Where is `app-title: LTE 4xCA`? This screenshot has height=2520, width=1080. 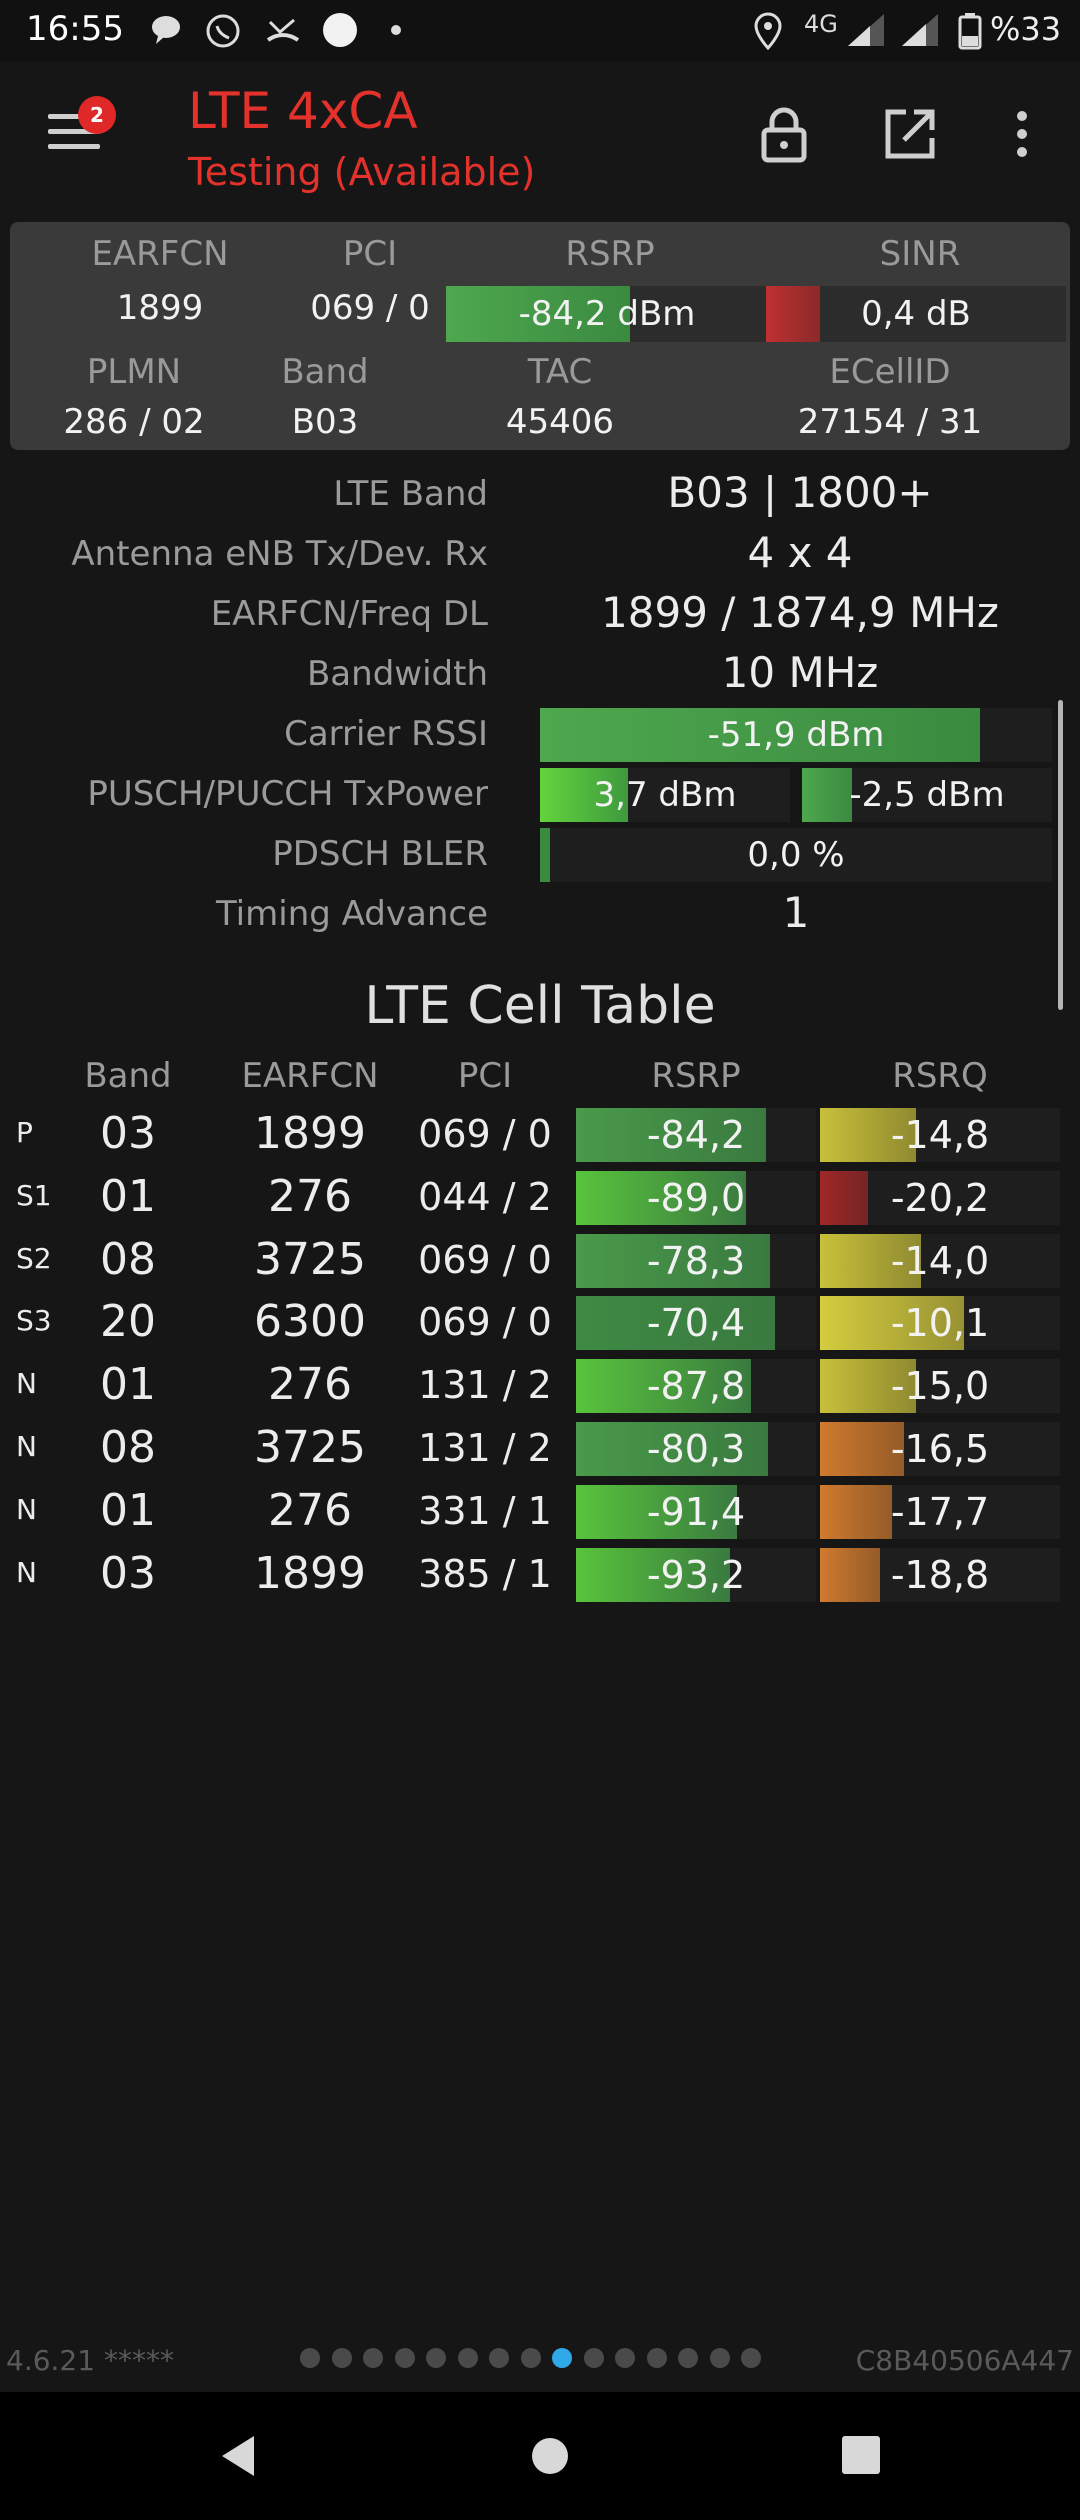
app-title: LTE 4xCA is located at coordinates (303, 111).